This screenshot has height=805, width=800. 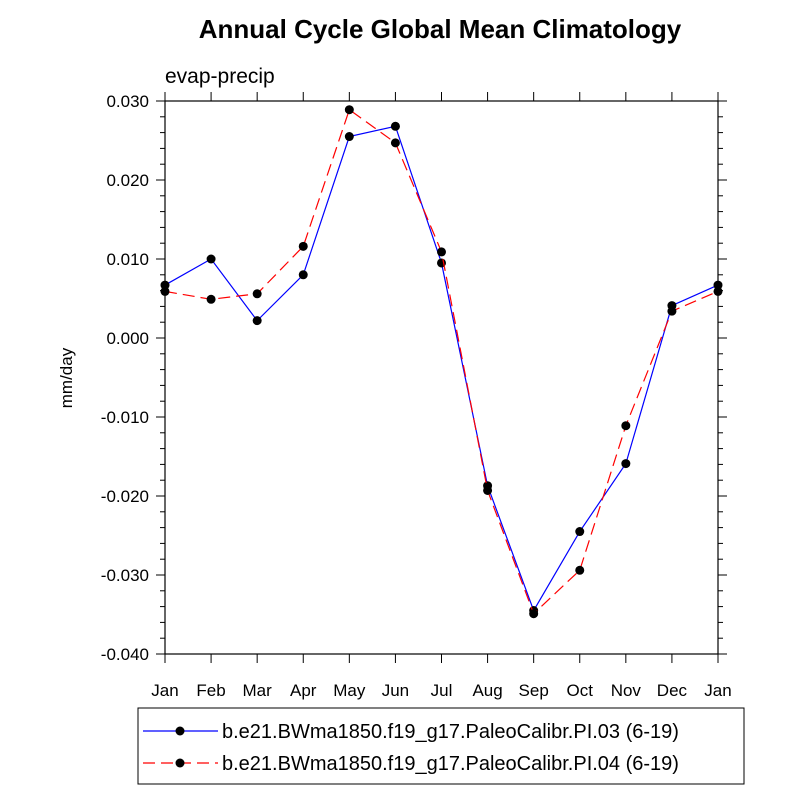 I want to click on x-tick-label: May, so click(x=349, y=690).